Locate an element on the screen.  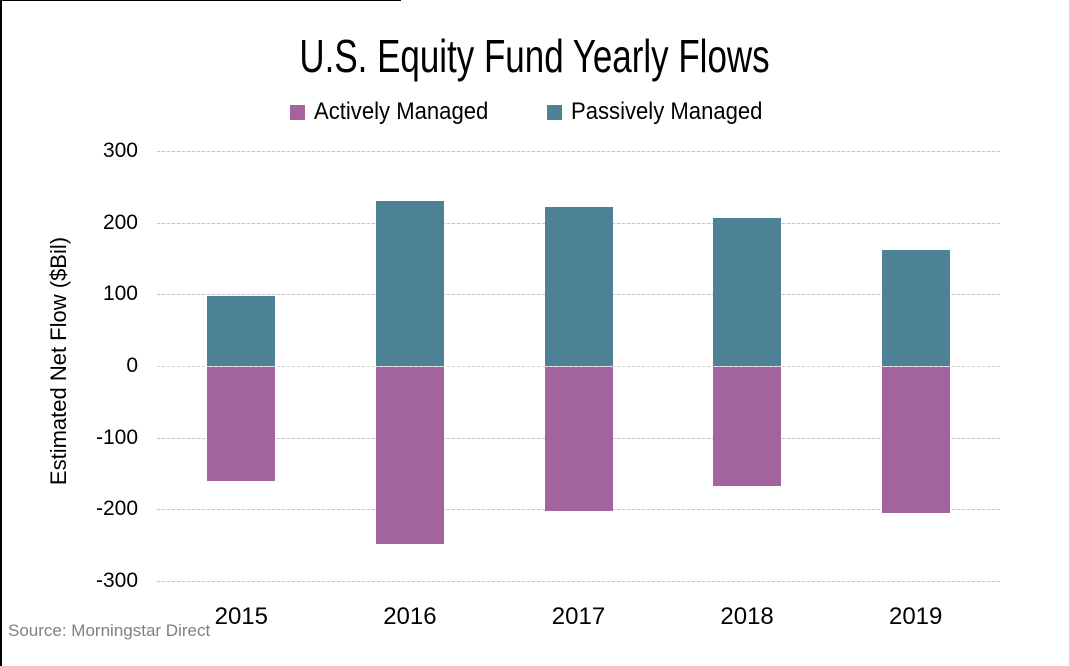
legend-item-actively-managed: Actively Managed is located at coordinates (396, 111).